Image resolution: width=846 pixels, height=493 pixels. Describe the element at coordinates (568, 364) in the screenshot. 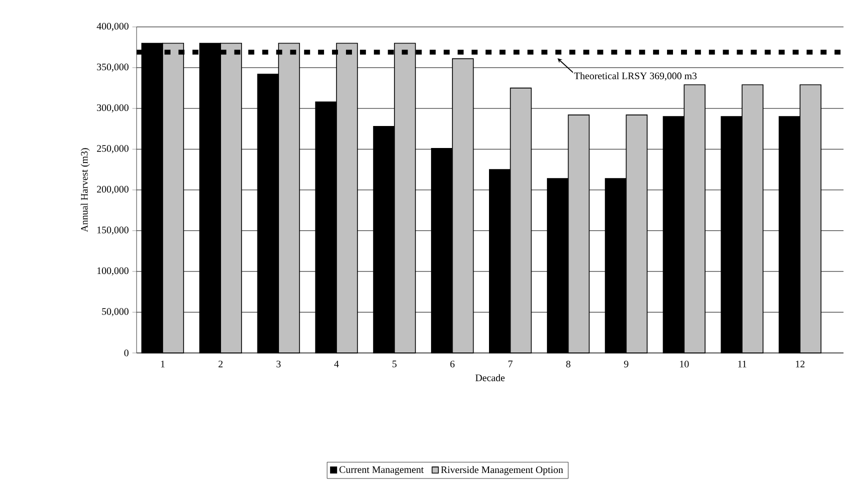

I see `x-tick-label: 8` at that location.